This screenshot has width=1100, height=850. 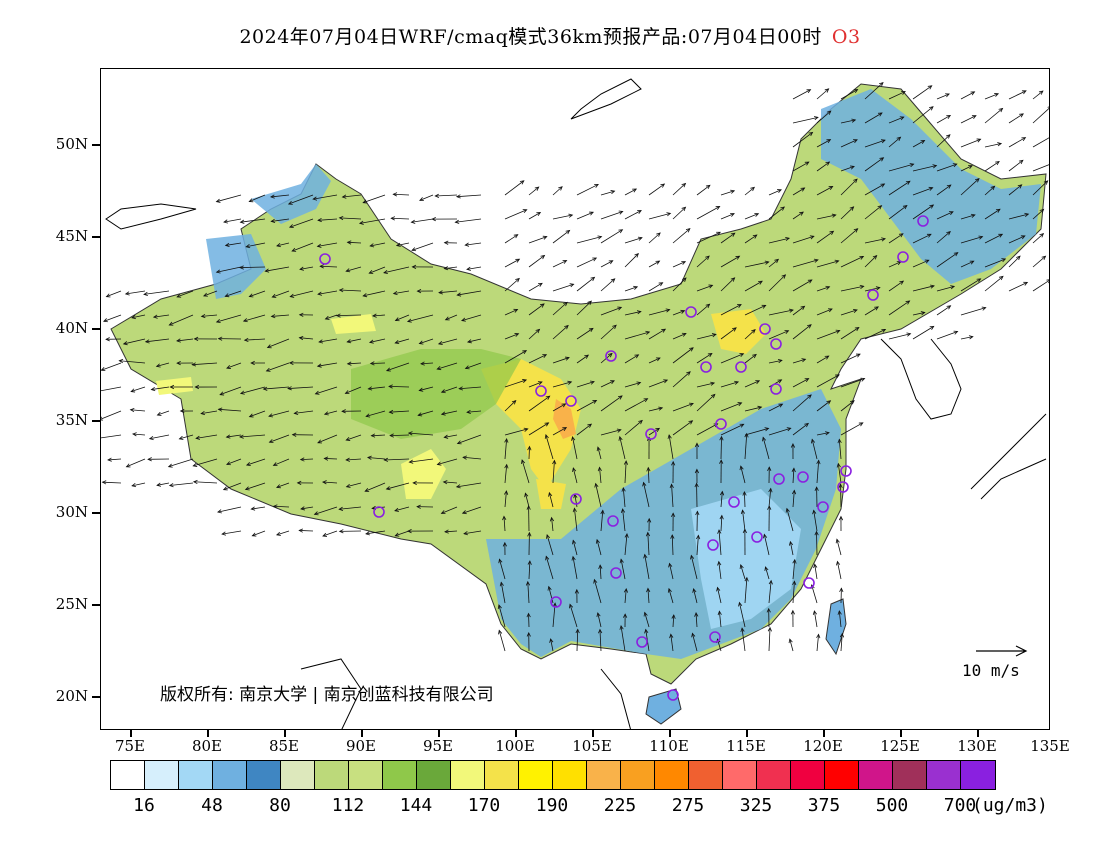 I want to click on colorbar-label: 48, so click(x=212, y=805).